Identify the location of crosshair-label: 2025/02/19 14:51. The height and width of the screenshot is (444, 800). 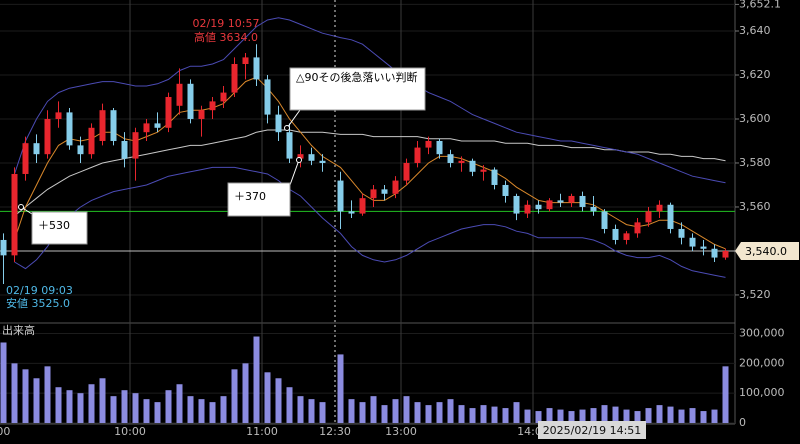
(592, 430).